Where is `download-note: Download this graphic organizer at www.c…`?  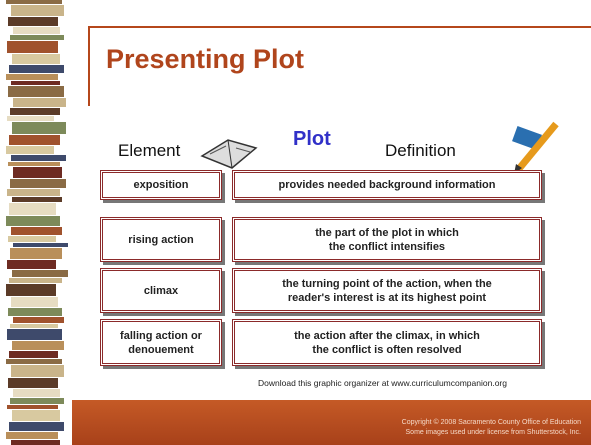
download-note: Download this graphic organizer at www.c… is located at coordinates (382, 383).